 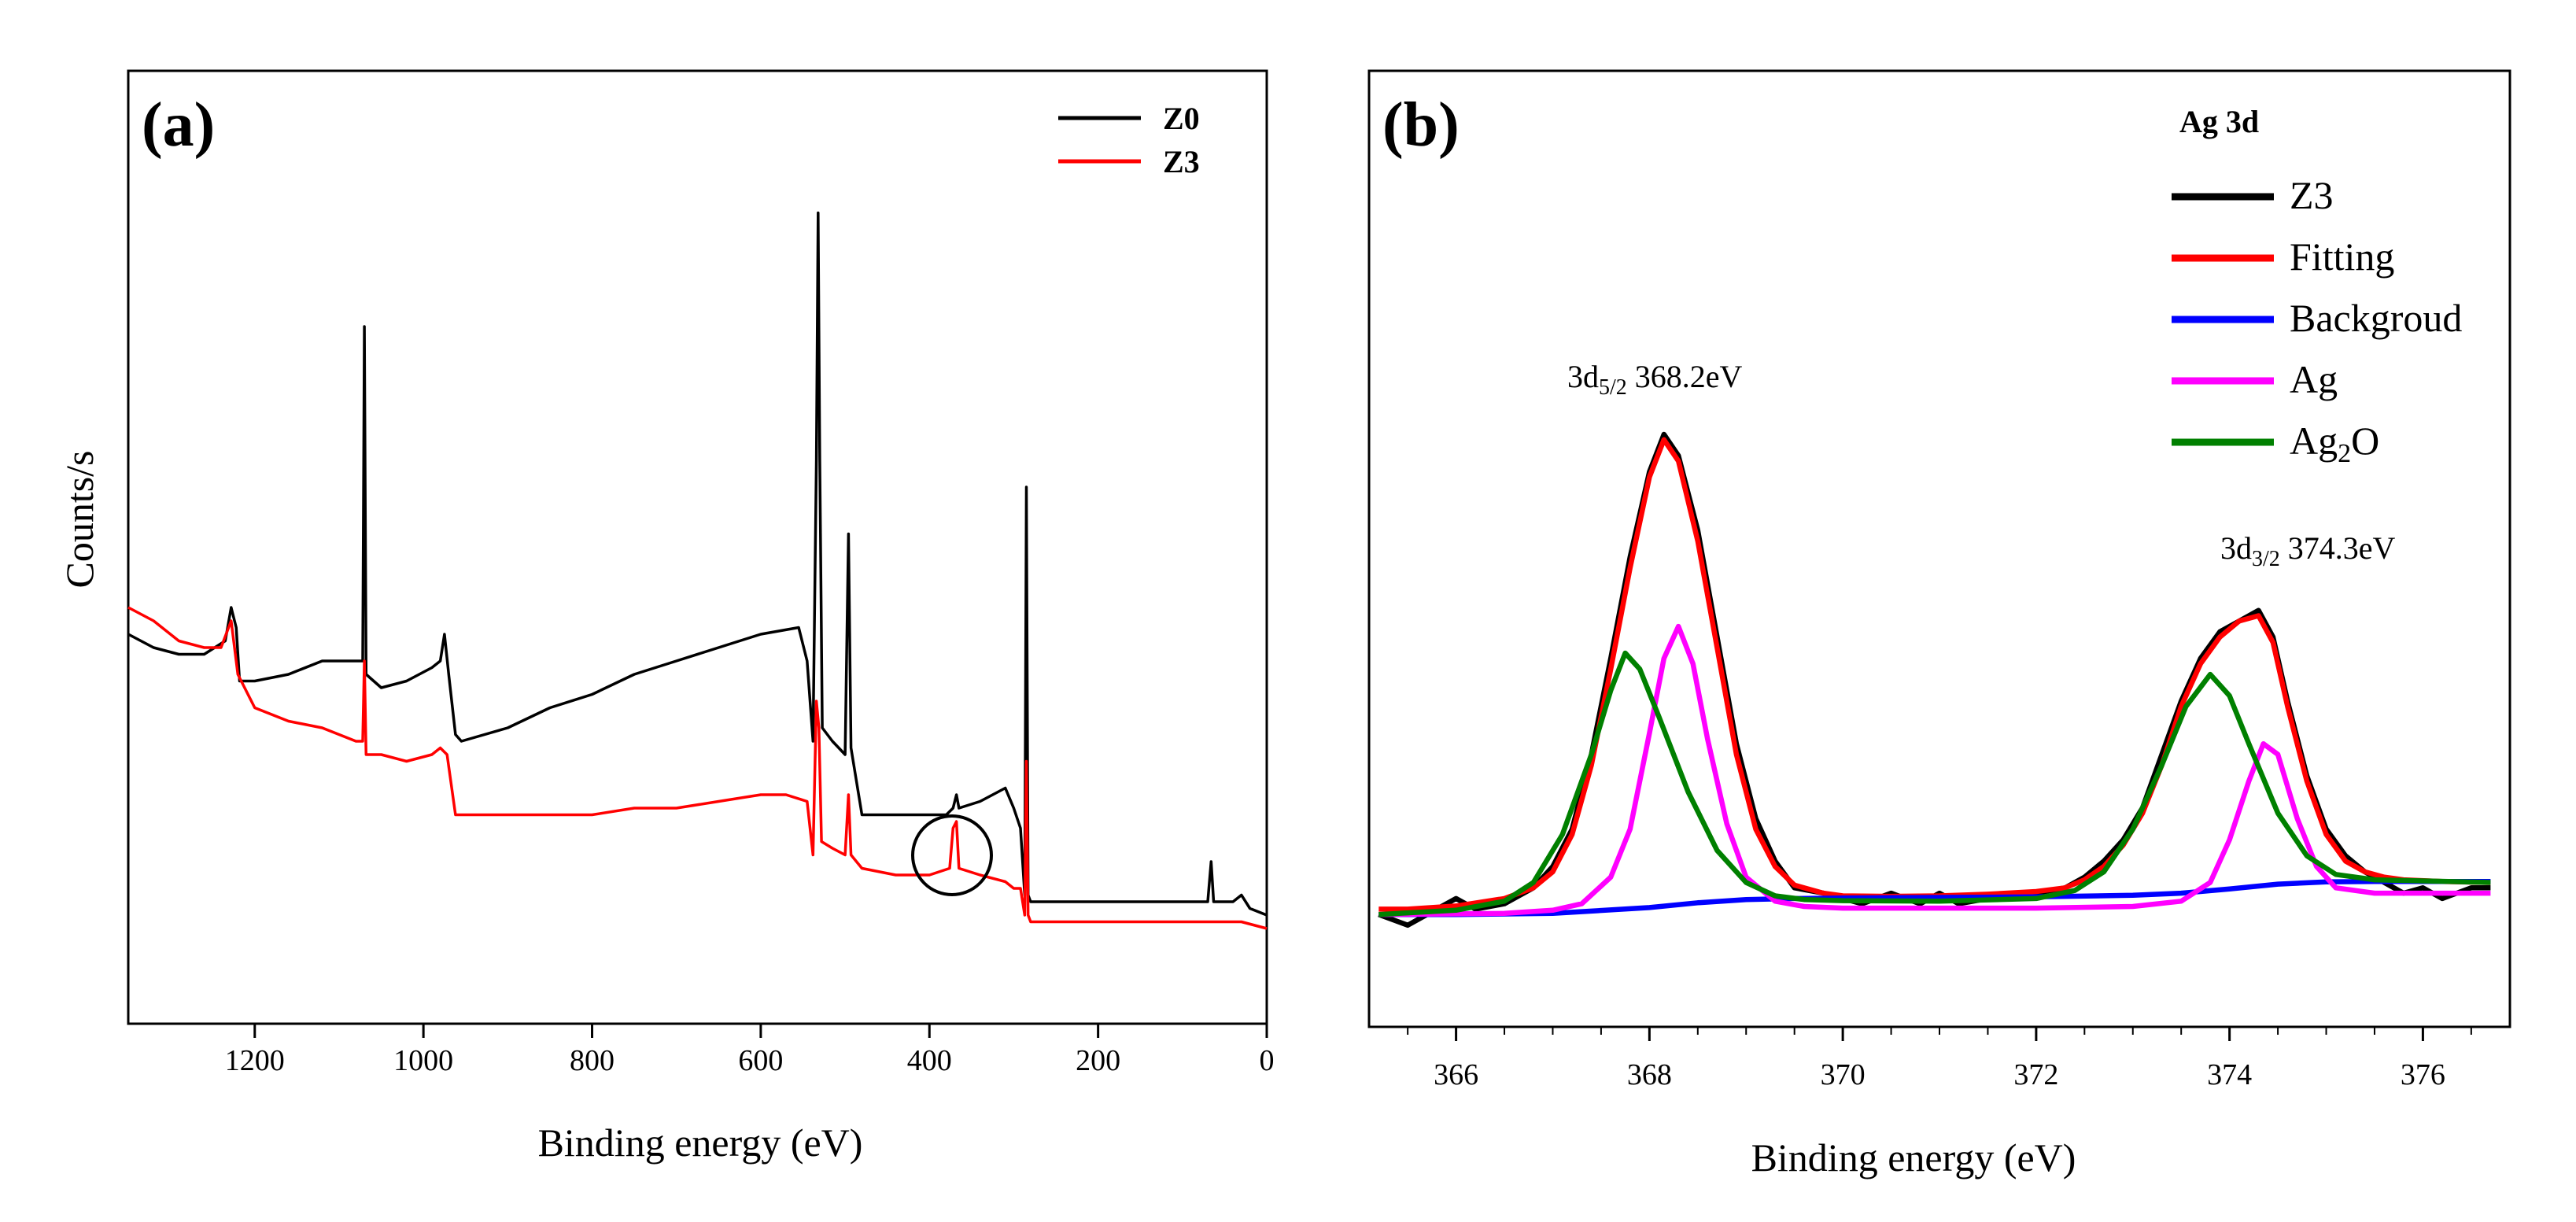 I want to click on panel-a-y-axis-title: Counts/s, so click(x=79, y=519).